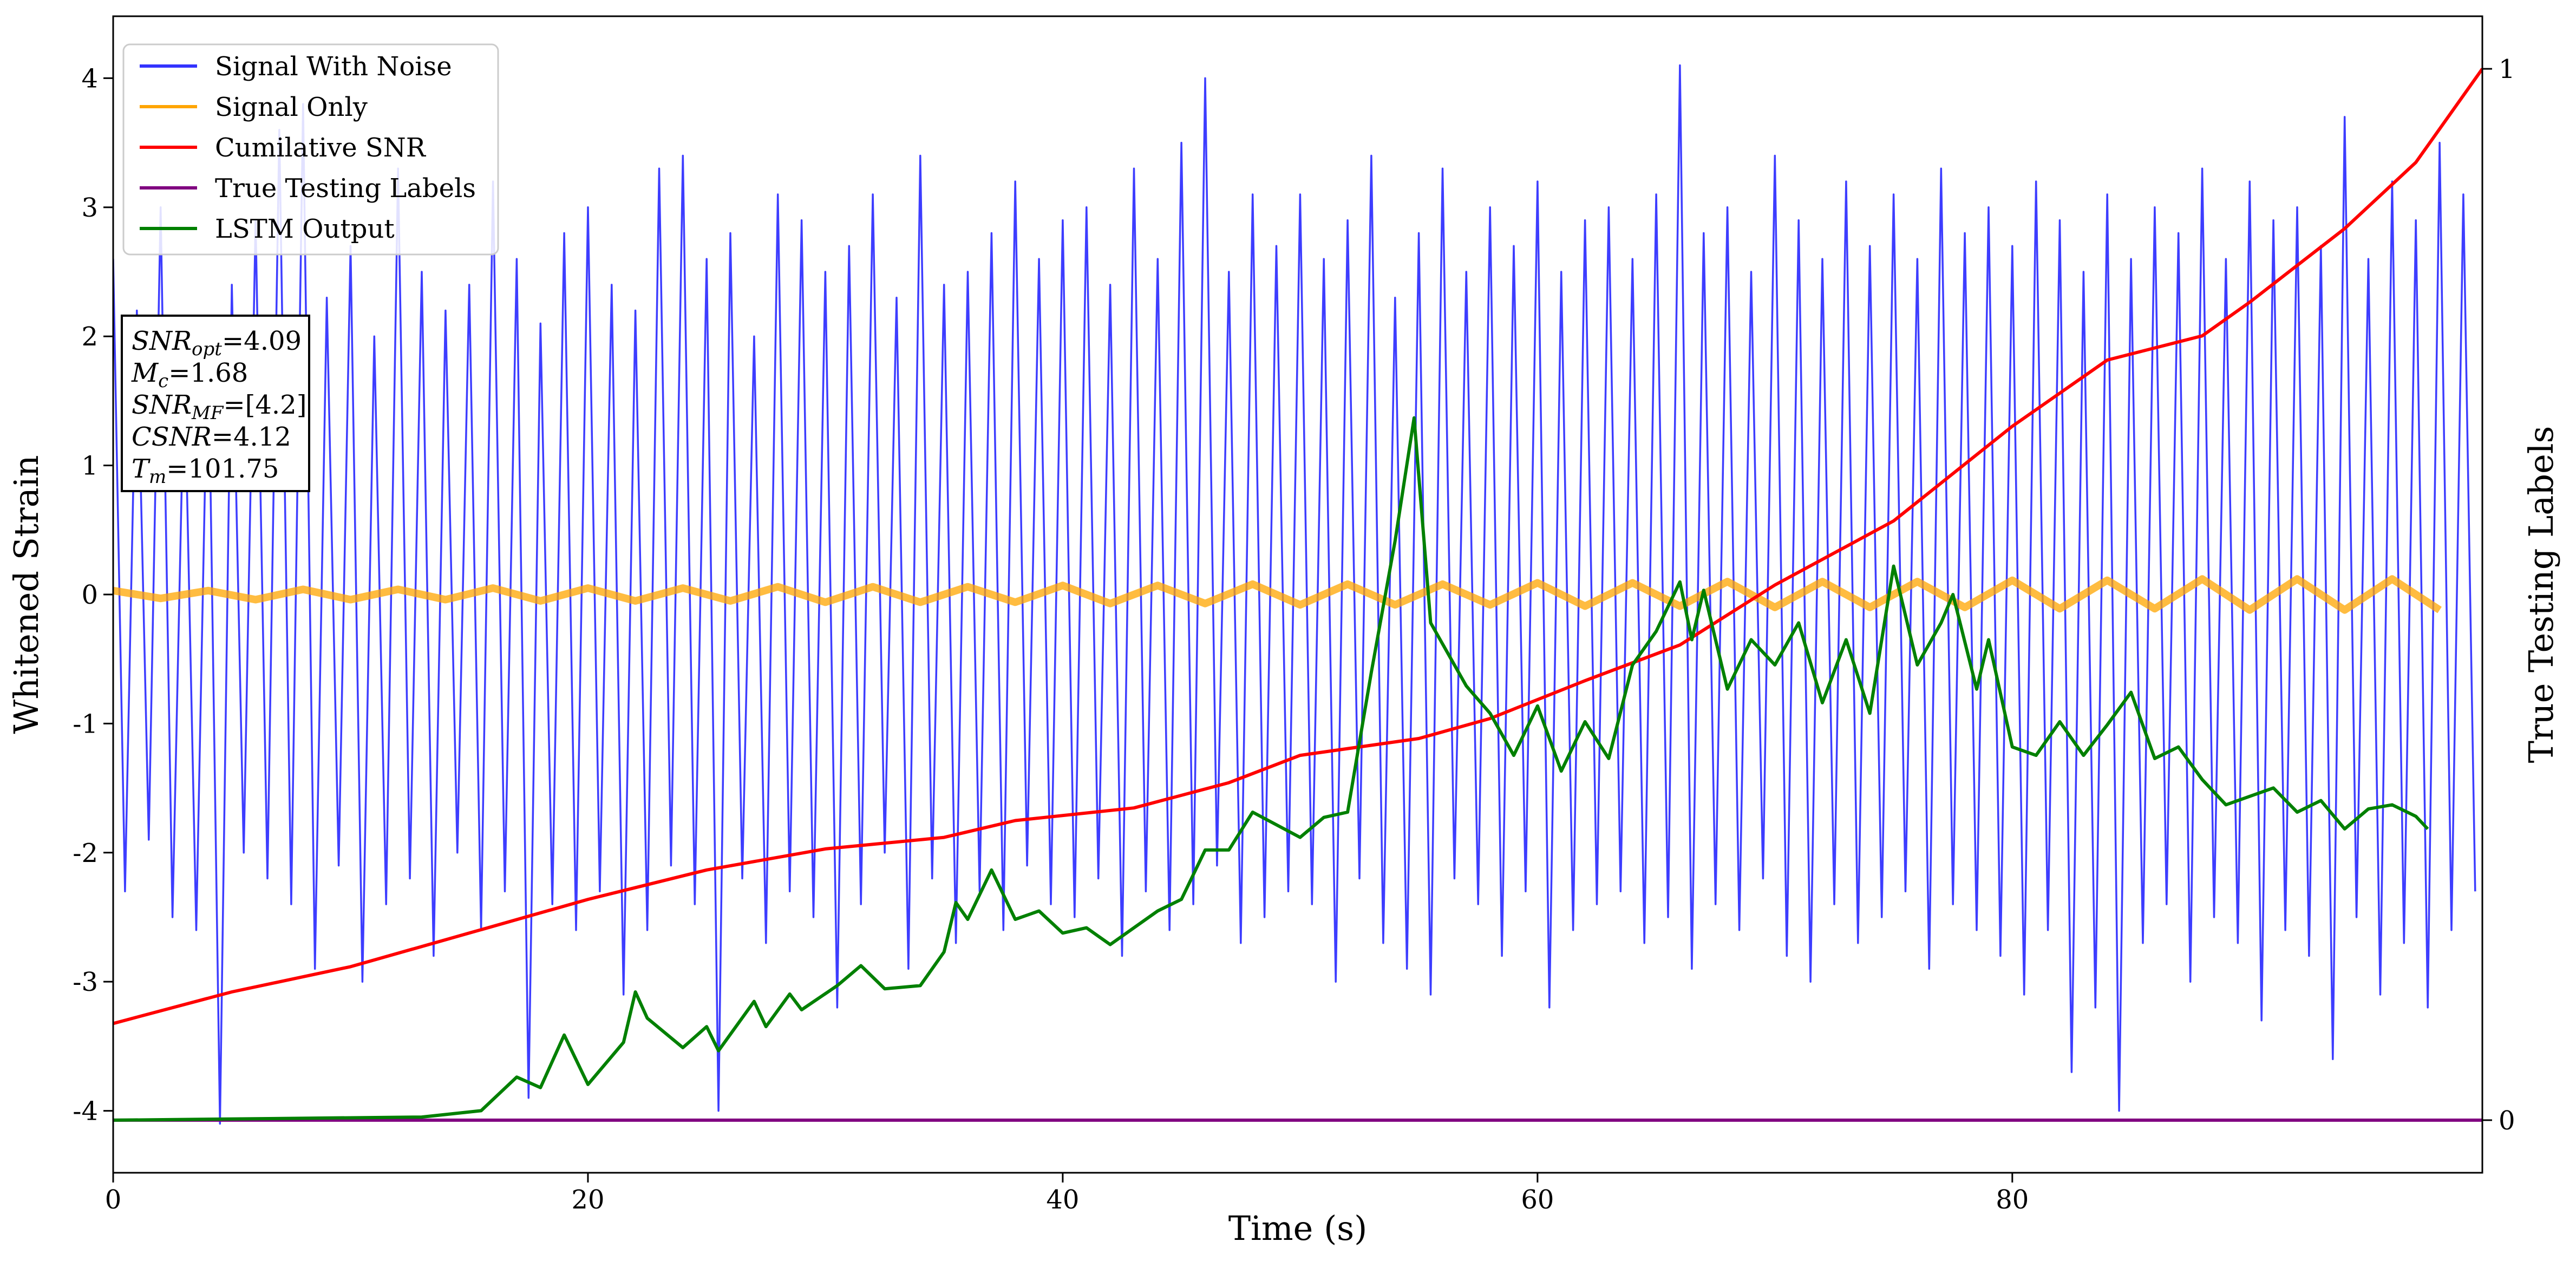 This screenshot has height=1274, width=2576. I want to click on x-axis-label: Time (s), so click(1298, 1228).